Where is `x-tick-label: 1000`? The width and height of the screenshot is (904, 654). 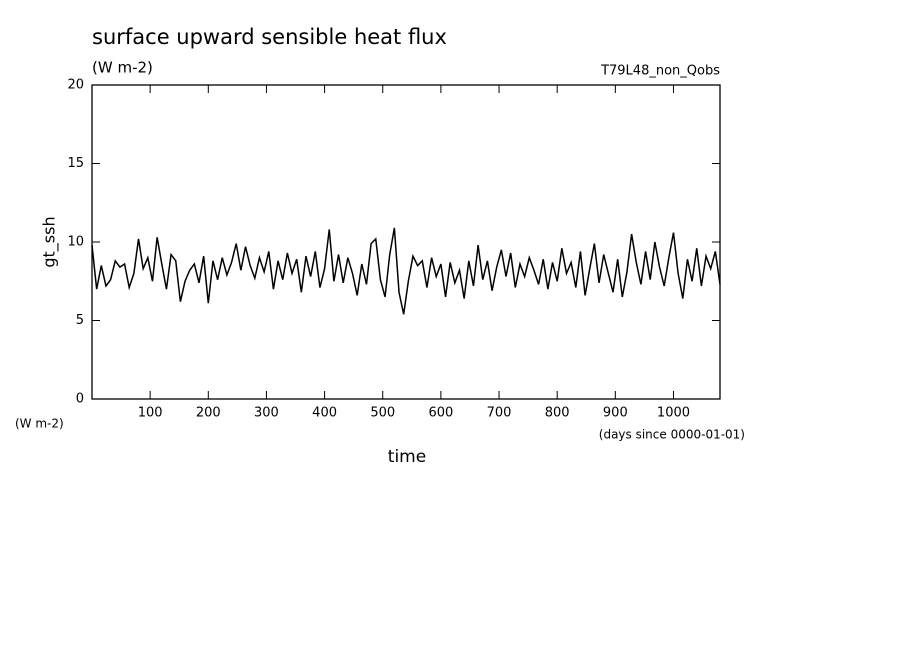
x-tick-label: 1000 is located at coordinates (673, 413).